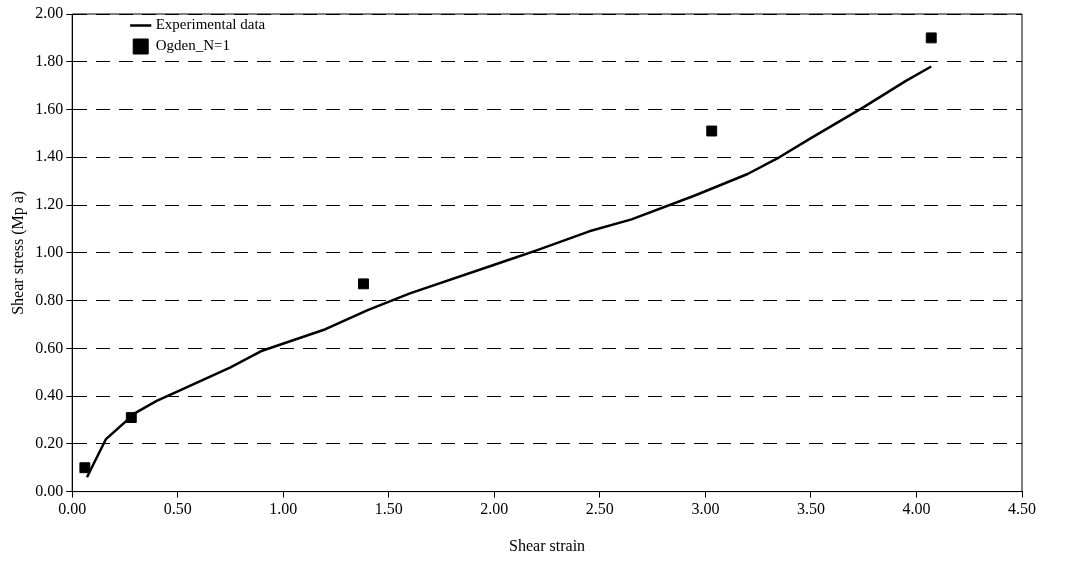 The height and width of the screenshot is (565, 1067). Describe the element at coordinates (810, 509) in the screenshot. I see `x-tick-label: 3.50` at that location.